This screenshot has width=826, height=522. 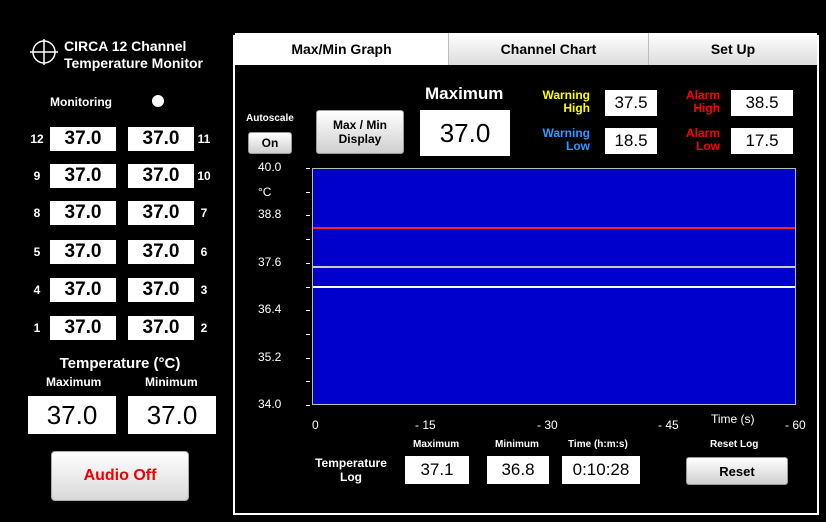 What do you see at coordinates (566, 133) in the screenshot?
I see `warning-low-l1: Warning` at bounding box center [566, 133].